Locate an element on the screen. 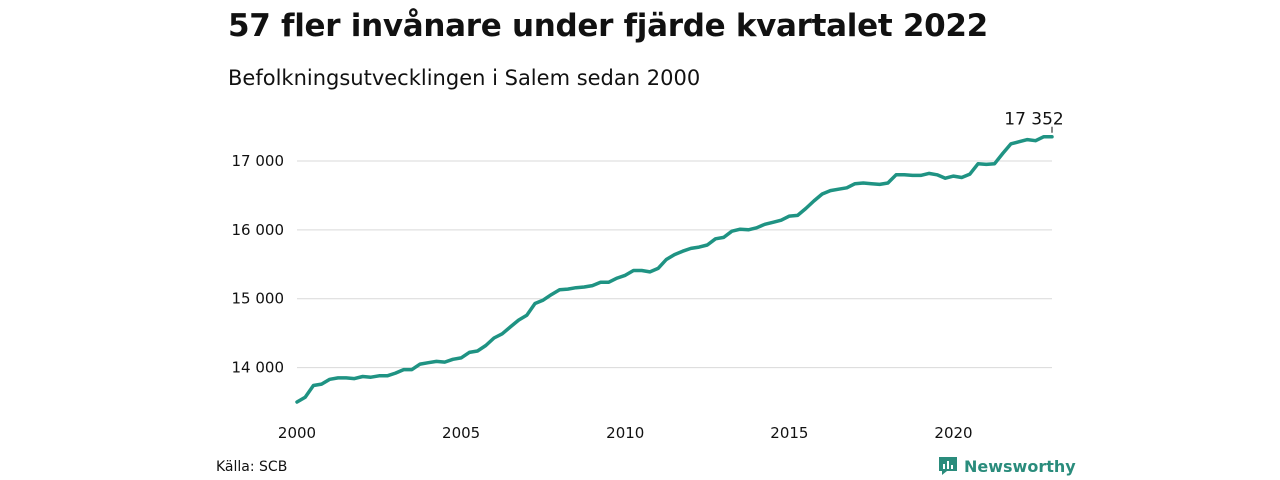  y-tick-label: 15 000 is located at coordinates (258, 299).